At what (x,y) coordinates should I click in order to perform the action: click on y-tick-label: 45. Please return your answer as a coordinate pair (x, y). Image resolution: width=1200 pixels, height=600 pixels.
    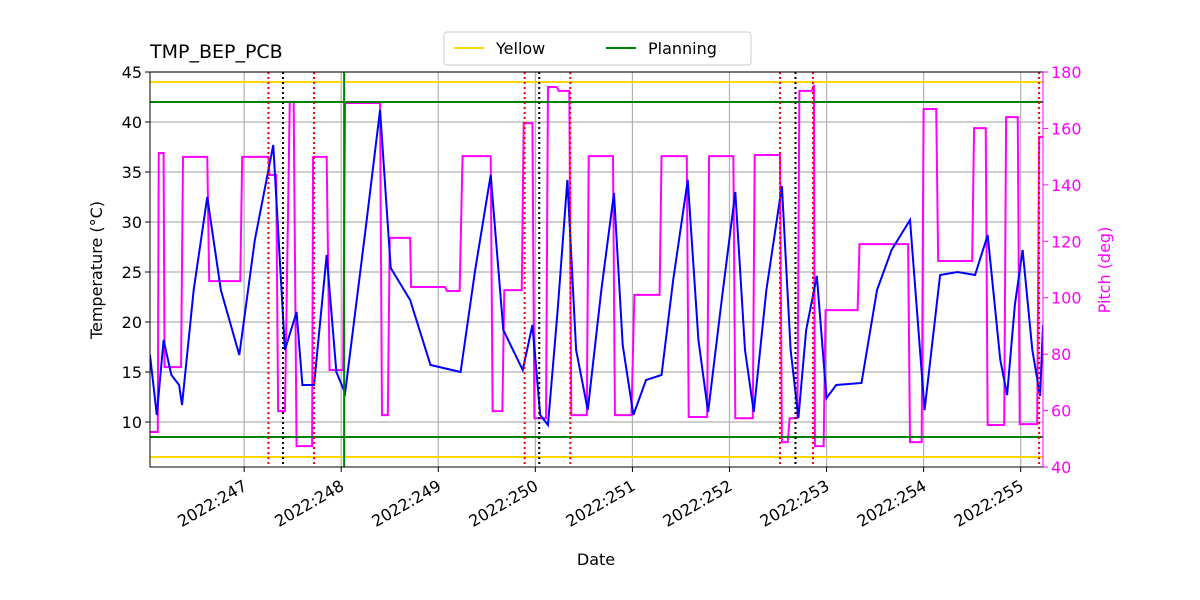
    Looking at the image, I should click on (132, 72).